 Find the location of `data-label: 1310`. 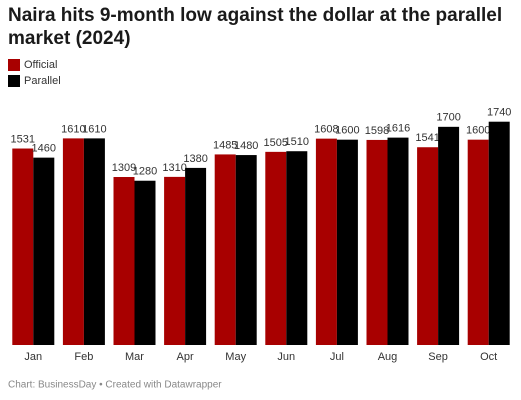

data-label: 1310 is located at coordinates (174, 168).